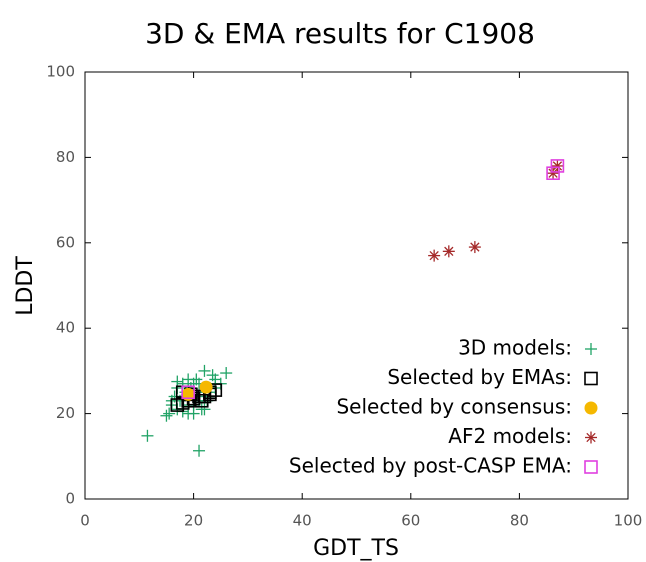  What do you see at coordinates (25, 286) in the screenshot?
I see `y-axis-label: LDDT` at bounding box center [25, 286].